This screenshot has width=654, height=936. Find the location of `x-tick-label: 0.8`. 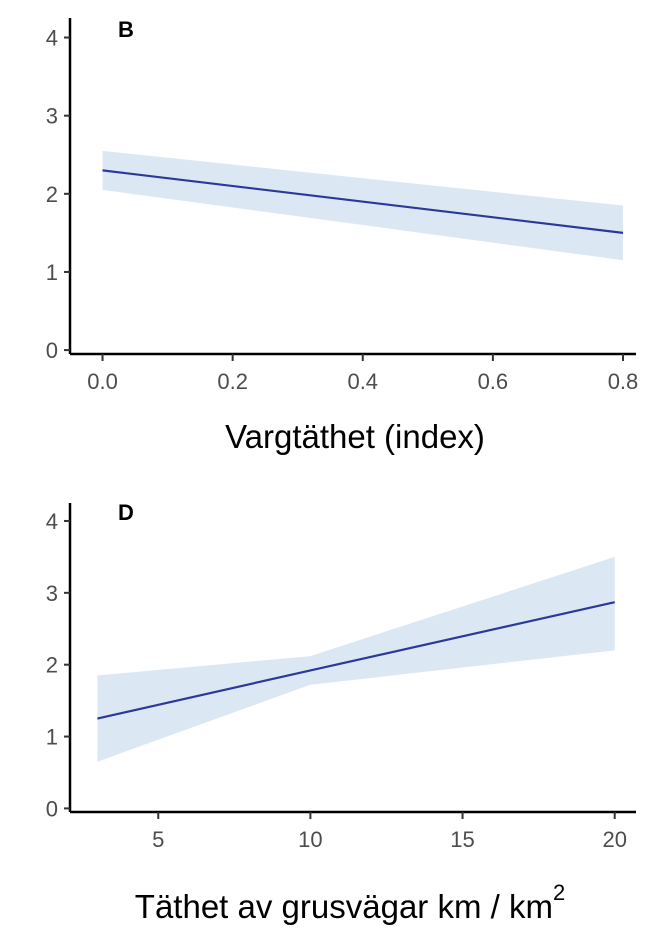

x-tick-label: 0.8 is located at coordinates (623, 381).